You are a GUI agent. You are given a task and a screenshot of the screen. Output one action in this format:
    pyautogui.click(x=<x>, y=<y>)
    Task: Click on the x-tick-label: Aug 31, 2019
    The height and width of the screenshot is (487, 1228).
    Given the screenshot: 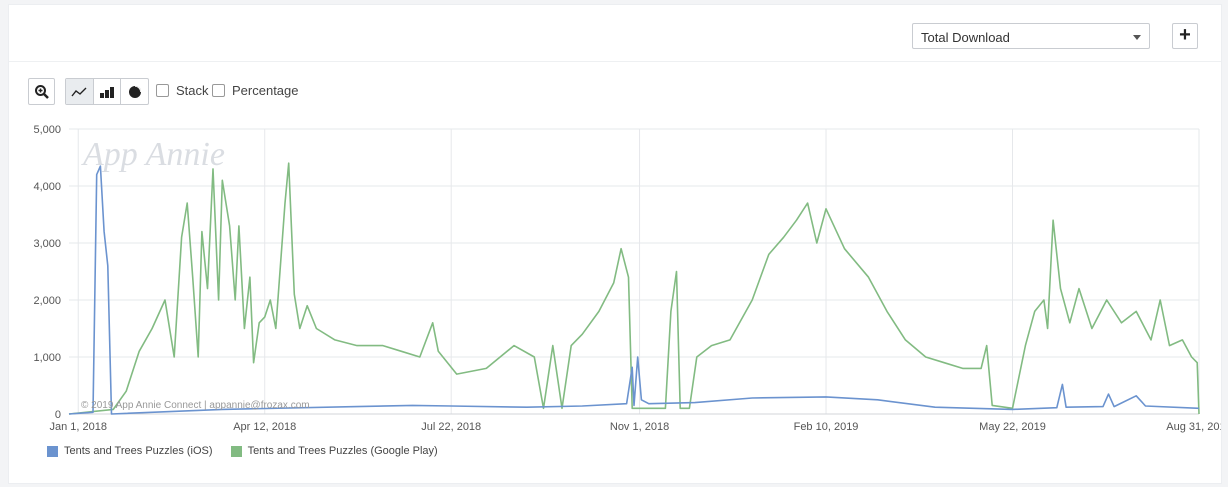 What is the action you would take?
    pyautogui.click(x=1193, y=427)
    